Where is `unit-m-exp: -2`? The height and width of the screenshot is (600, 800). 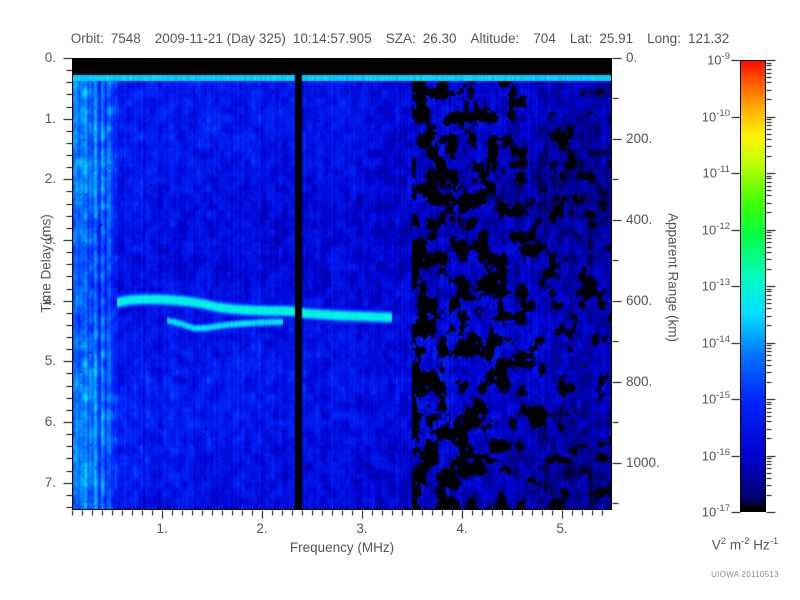
unit-m-exp: -2 is located at coordinates (745, 541).